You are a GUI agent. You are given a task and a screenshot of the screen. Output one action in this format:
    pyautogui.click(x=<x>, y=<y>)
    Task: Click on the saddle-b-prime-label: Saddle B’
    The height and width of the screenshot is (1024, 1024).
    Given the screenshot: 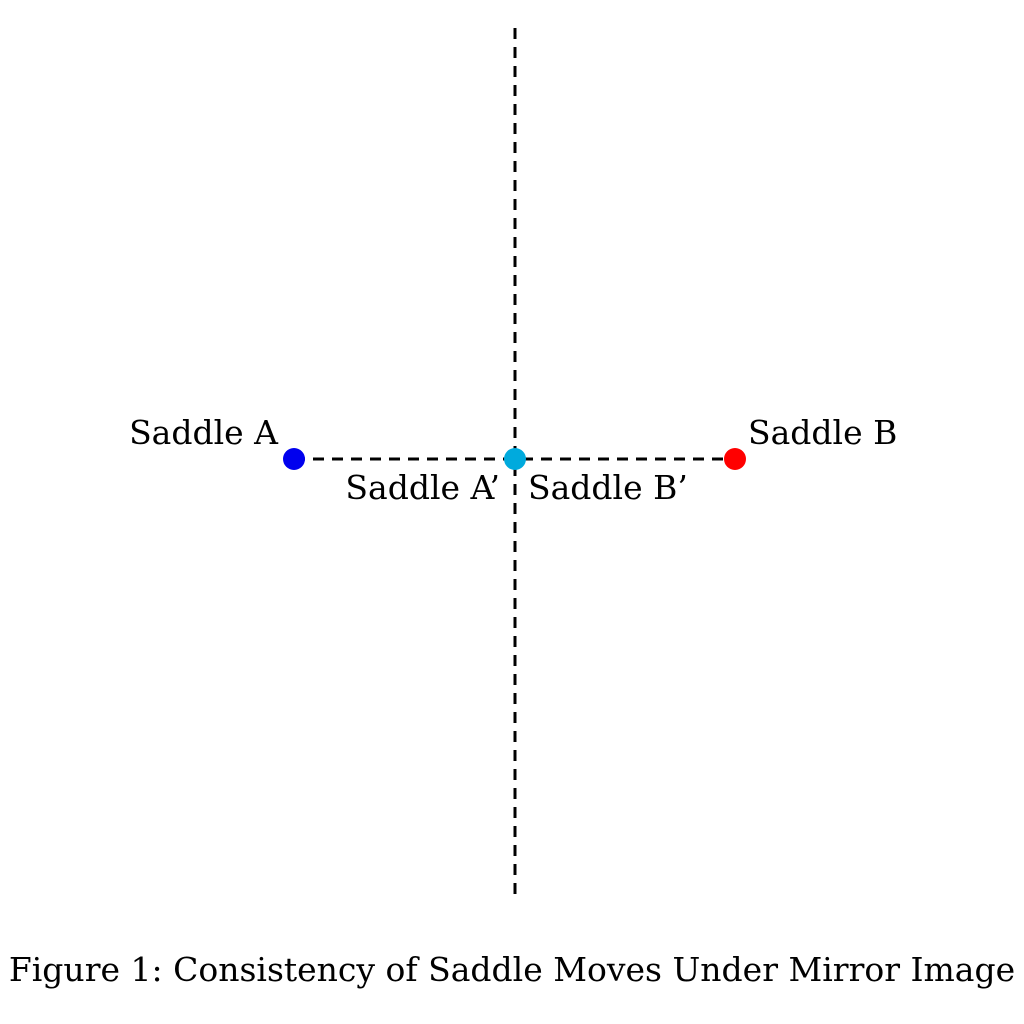 What is the action you would take?
    pyautogui.click(x=608, y=487)
    